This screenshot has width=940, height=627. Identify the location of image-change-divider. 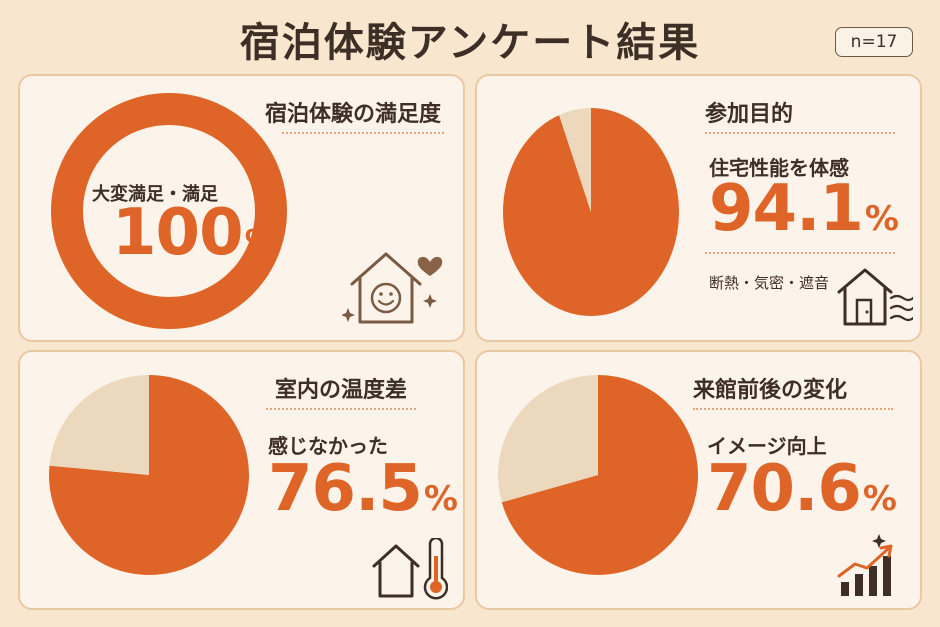
(793, 409).